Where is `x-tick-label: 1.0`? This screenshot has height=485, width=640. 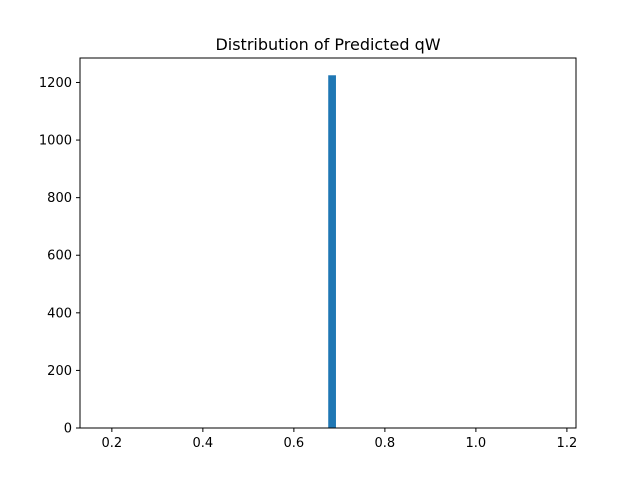 x-tick-label: 1.0 is located at coordinates (476, 443).